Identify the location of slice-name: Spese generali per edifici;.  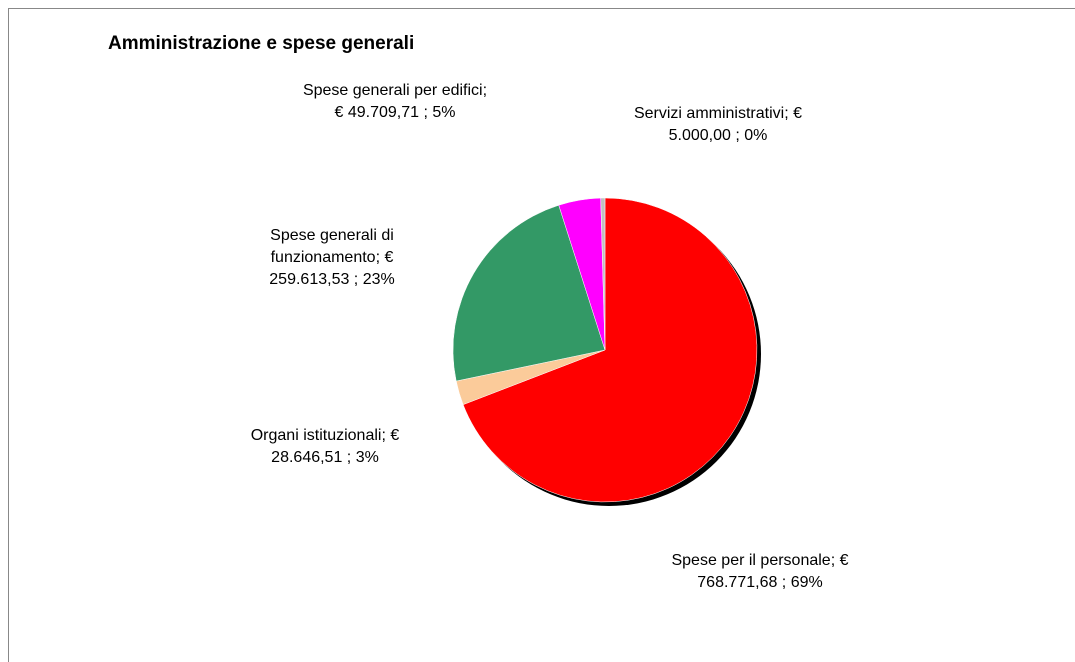
(395, 90).